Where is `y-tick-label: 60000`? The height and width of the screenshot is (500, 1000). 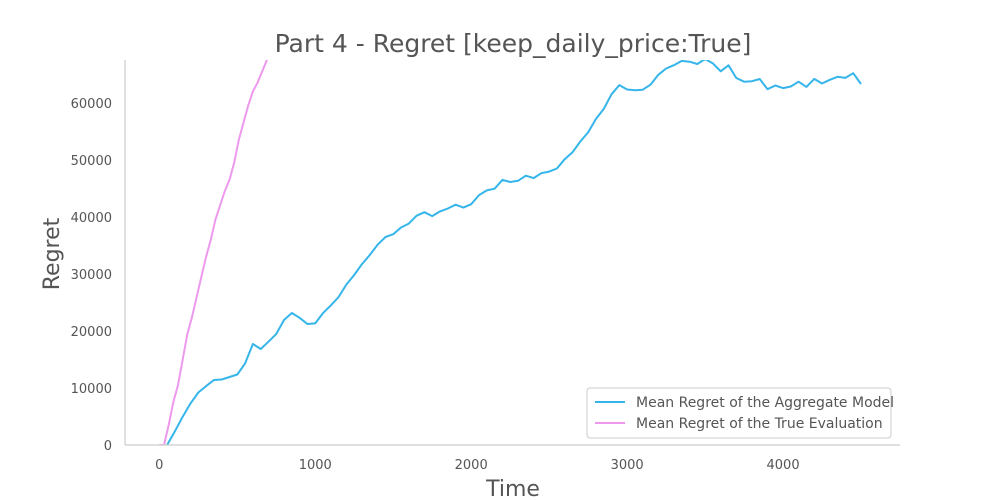
y-tick-label: 60000 is located at coordinates (91, 104).